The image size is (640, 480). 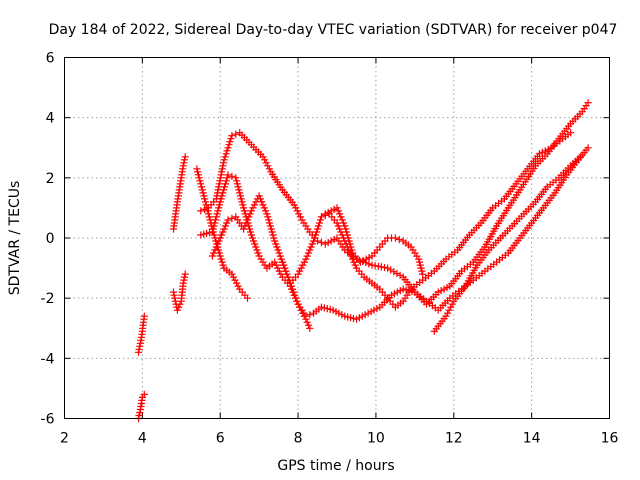 I want to click on y-tick-label: -2, so click(x=48, y=299).